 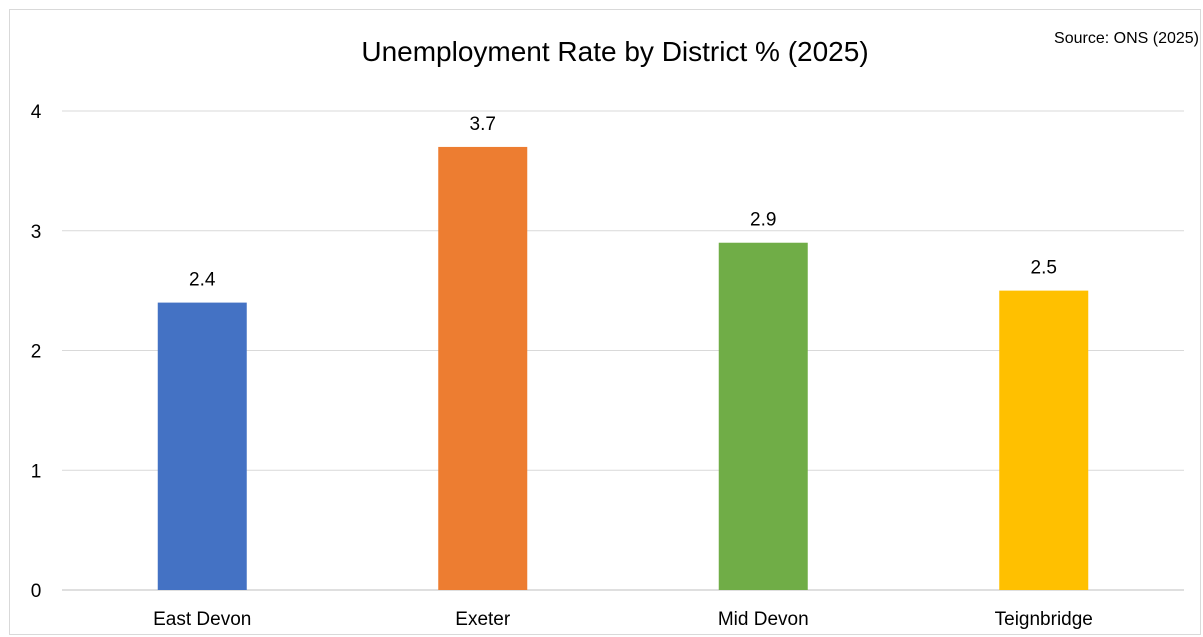 What do you see at coordinates (623, 619) in the screenshot?
I see `x-axis-ticks: East Devon Exeter Mid Devon Teignbridge` at bounding box center [623, 619].